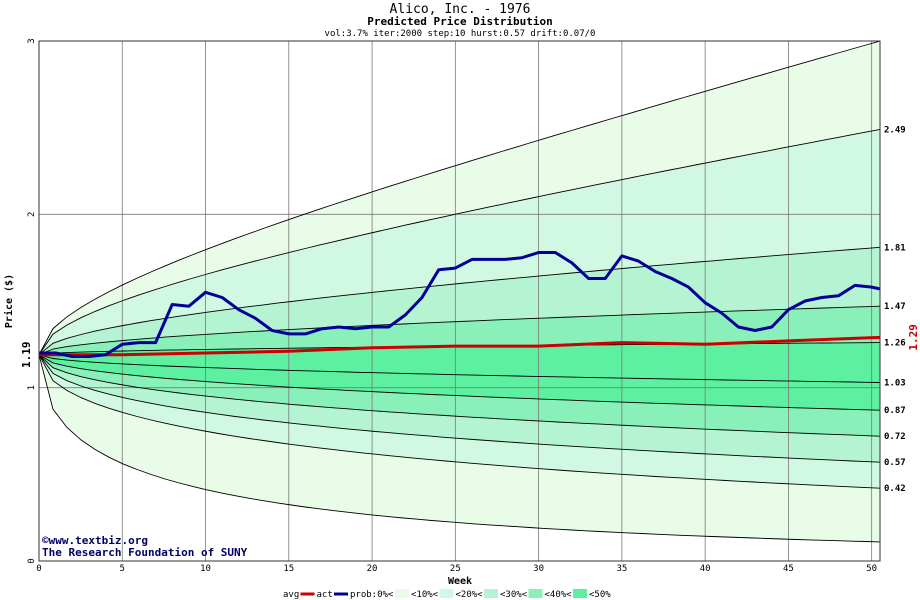  What do you see at coordinates (559, 595) in the screenshot?
I see `legend-label-6: <40%<` at bounding box center [559, 595].